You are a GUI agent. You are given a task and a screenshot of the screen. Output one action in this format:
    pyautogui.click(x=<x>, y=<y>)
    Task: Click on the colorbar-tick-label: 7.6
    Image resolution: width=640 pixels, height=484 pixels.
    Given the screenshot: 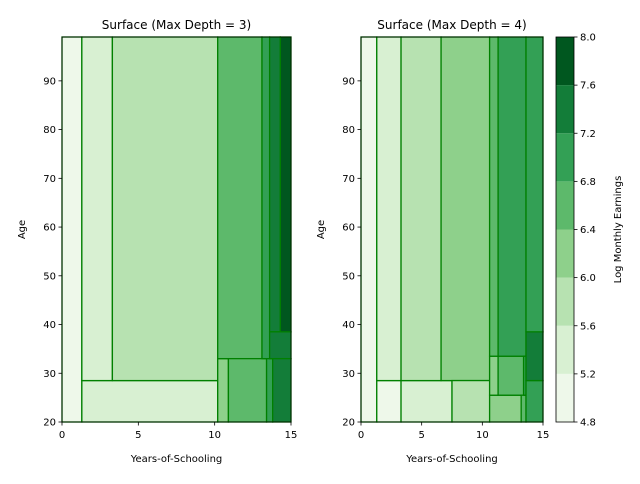 What is the action you would take?
    pyautogui.click(x=588, y=86)
    